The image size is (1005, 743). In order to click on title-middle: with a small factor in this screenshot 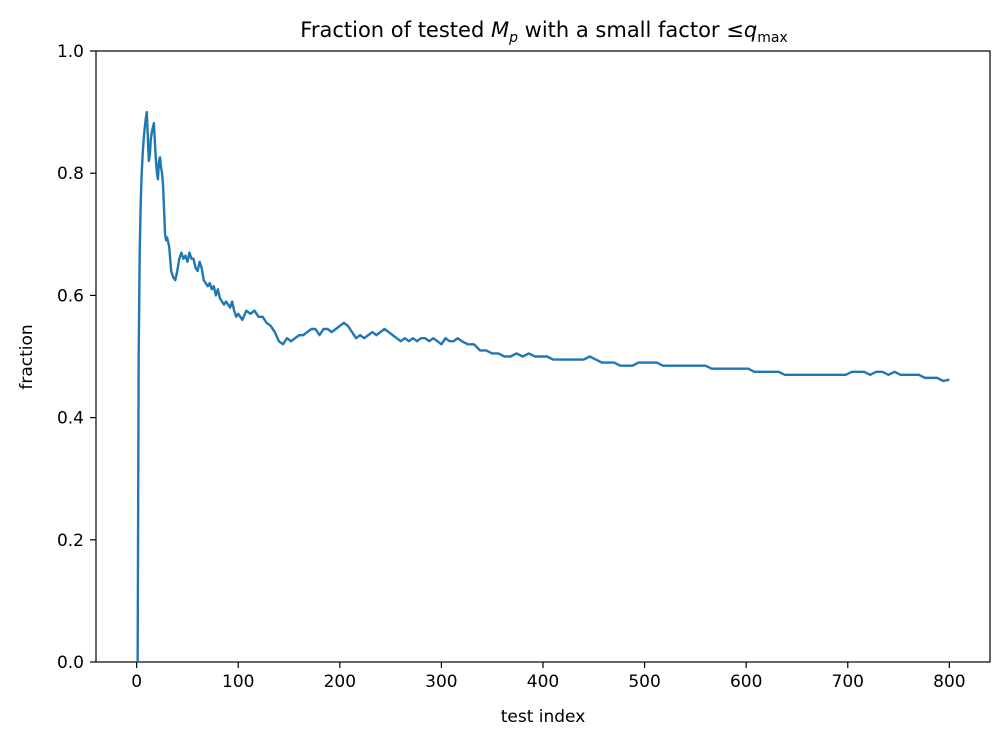, I will do `click(622, 30)`.